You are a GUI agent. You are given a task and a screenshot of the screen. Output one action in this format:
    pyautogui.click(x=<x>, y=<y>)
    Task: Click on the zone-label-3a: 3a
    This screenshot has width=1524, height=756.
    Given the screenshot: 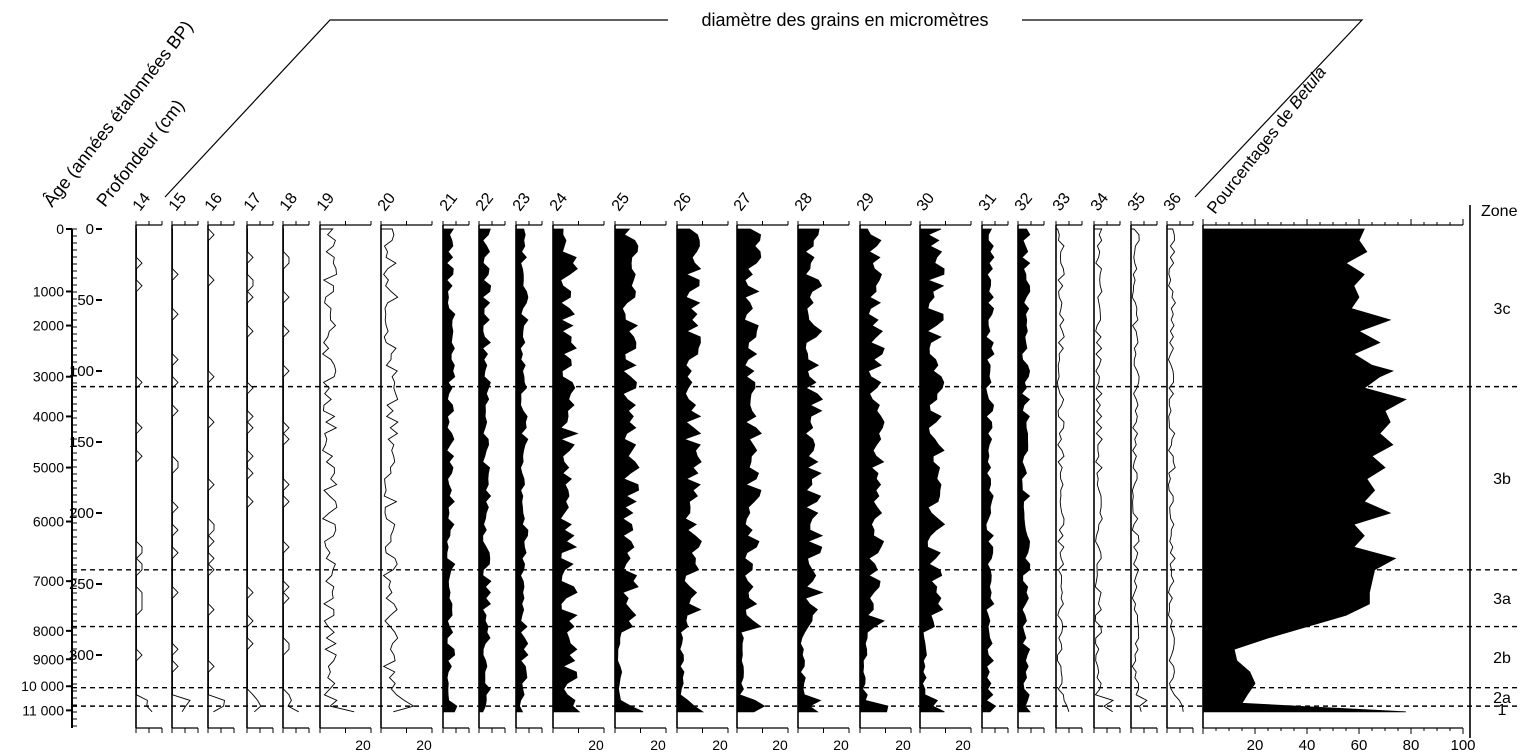 What is the action you would take?
    pyautogui.click(x=1502, y=599)
    